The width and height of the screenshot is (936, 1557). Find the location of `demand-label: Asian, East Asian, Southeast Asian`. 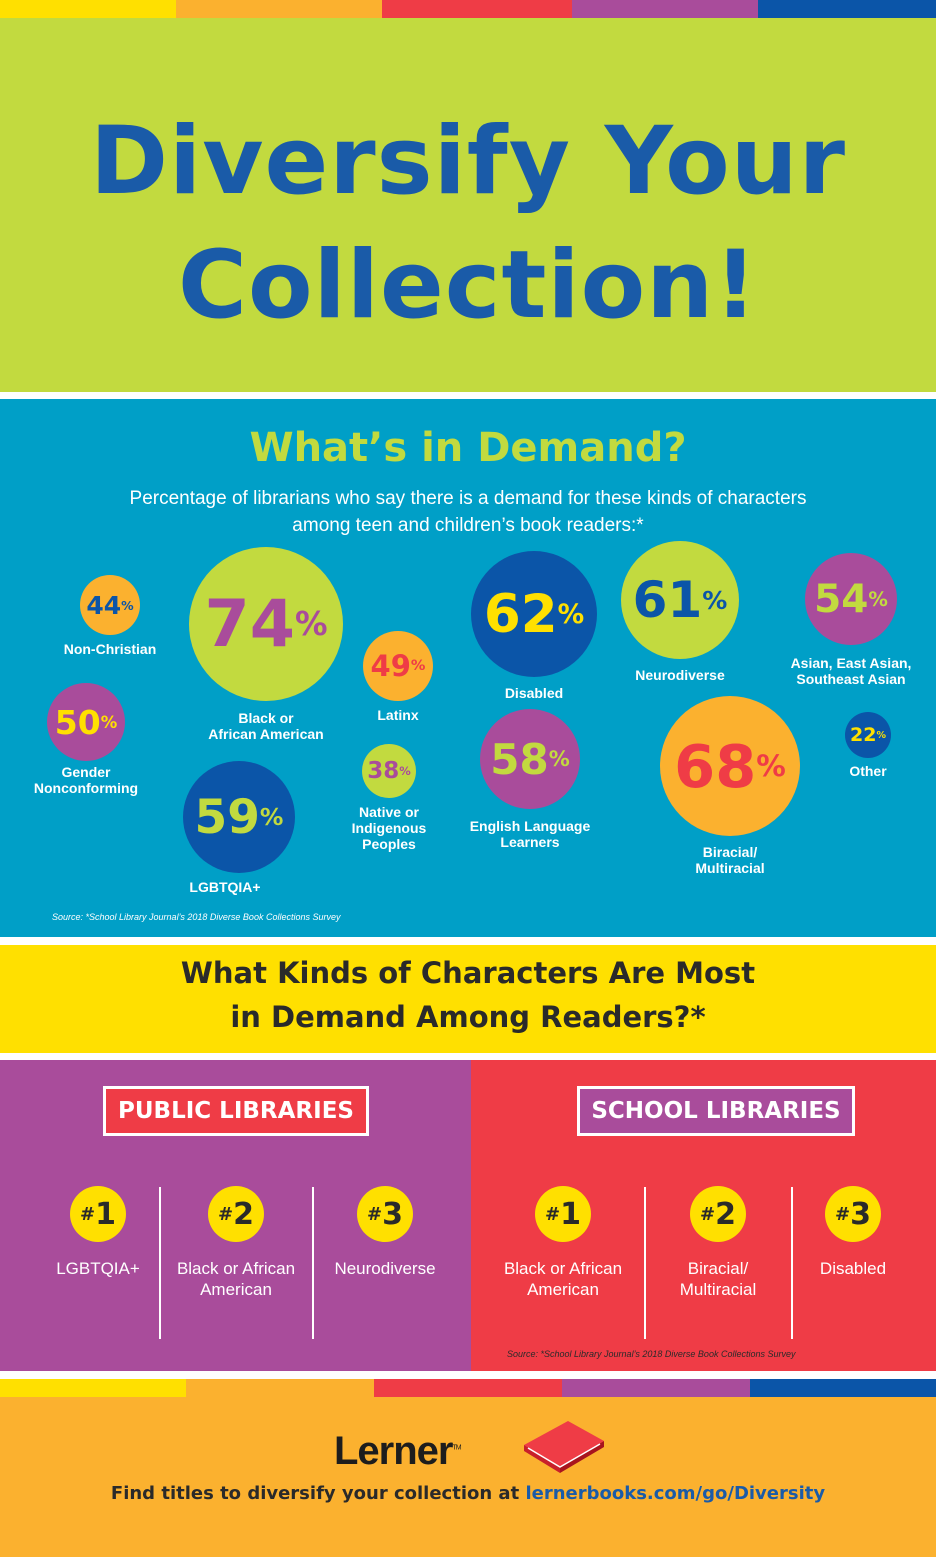

demand-label: Asian, East Asian, Southeast Asian is located at coordinates (851, 671).